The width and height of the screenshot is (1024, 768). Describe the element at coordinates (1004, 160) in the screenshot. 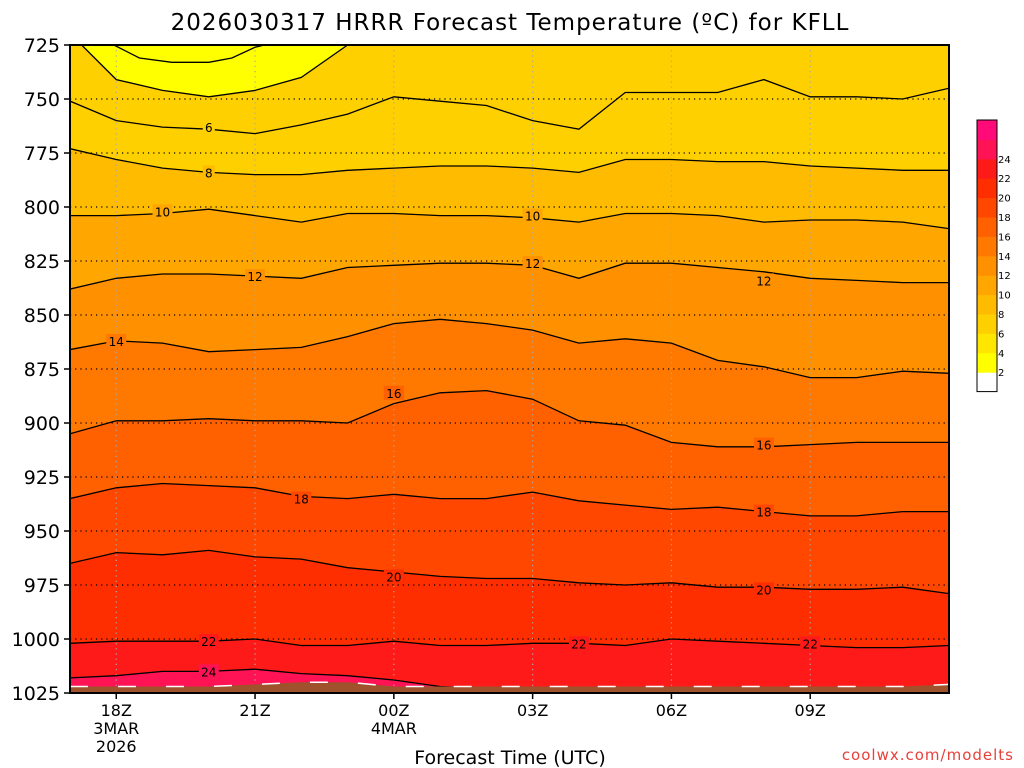

I see `colorbar-label: 24` at that location.